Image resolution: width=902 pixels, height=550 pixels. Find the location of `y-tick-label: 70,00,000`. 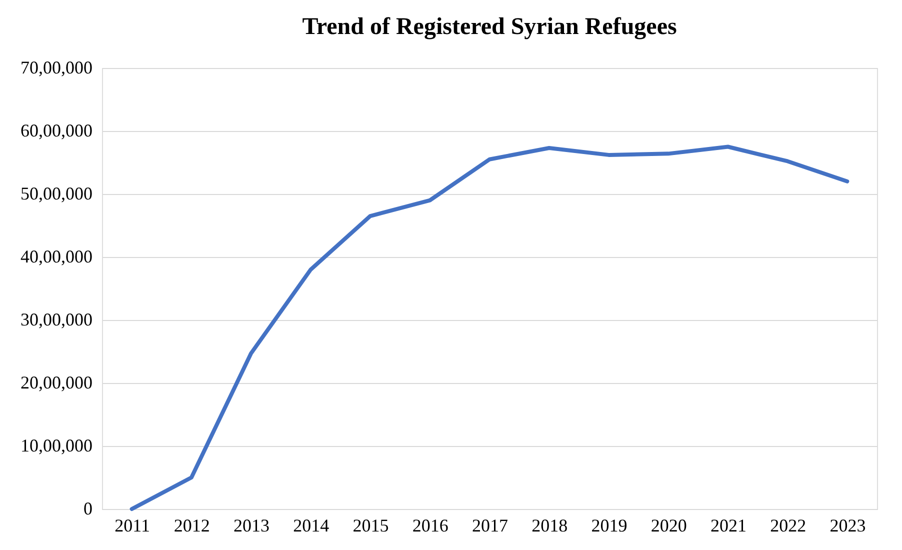

y-tick-label: 70,00,000 is located at coordinates (56, 68).